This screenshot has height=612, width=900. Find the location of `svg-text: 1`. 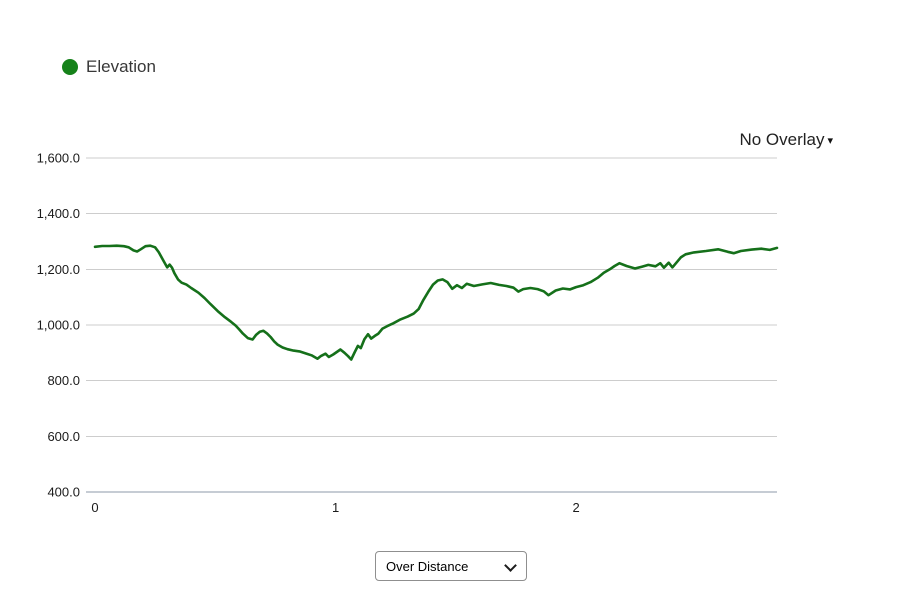

svg-text: 1 is located at coordinates (335, 507).